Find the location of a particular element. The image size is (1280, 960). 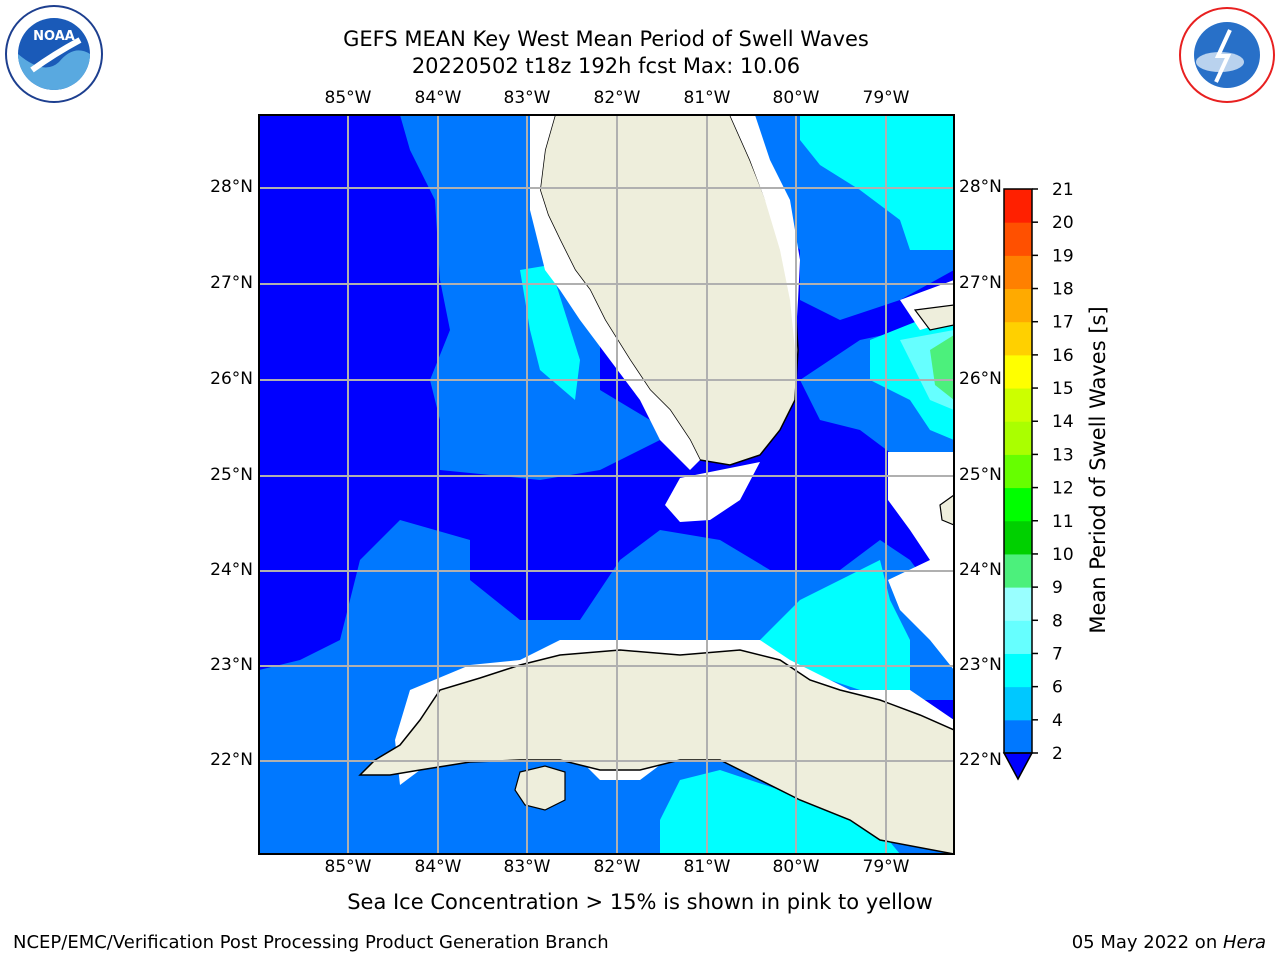

colorbar-tick-label: 8 is located at coordinates (1057, 621).